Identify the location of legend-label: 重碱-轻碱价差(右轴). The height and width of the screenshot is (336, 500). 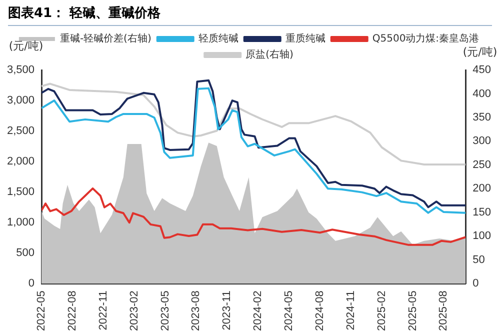
(106, 38).